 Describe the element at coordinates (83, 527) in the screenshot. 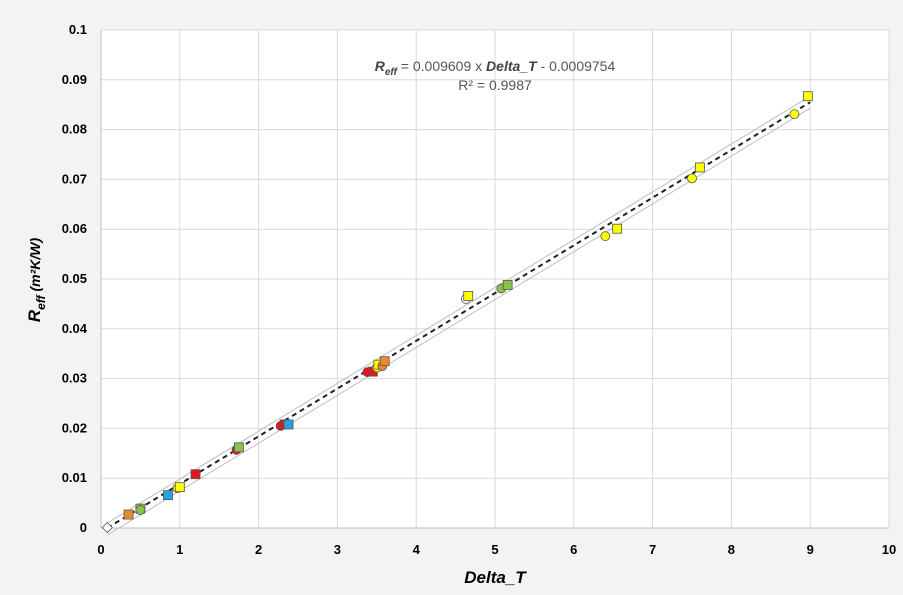

I see `y-tick-label: 0` at that location.